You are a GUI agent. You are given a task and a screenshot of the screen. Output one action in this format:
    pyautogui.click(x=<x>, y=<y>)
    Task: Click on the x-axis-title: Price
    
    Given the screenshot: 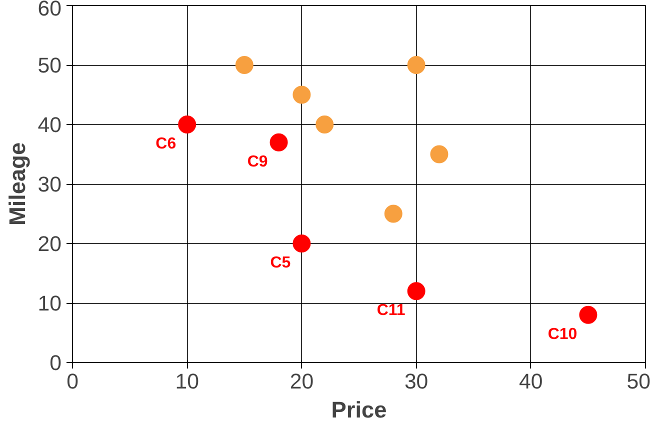 What is the action you would take?
    pyautogui.click(x=359, y=409)
    